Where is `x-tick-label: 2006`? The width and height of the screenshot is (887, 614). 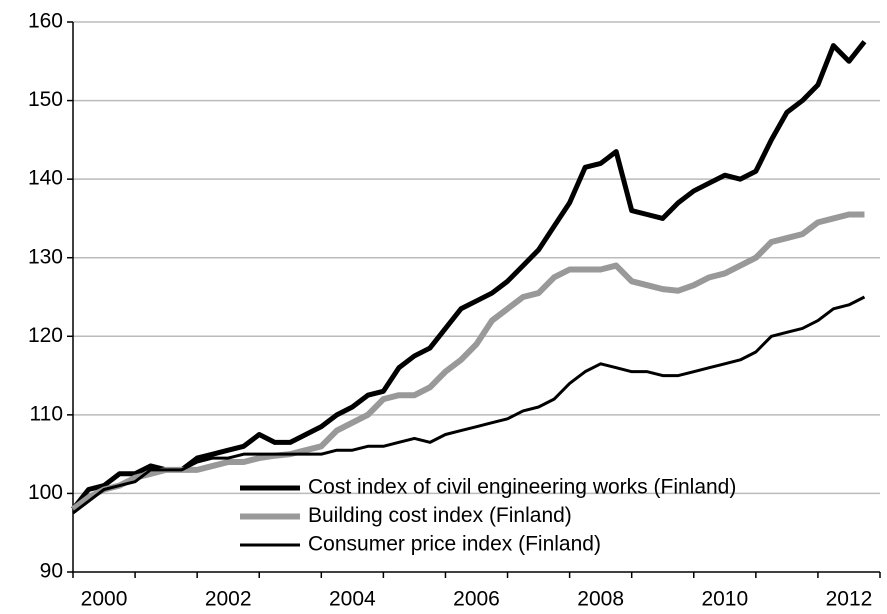 x-tick-label: 2006 is located at coordinates (476, 599).